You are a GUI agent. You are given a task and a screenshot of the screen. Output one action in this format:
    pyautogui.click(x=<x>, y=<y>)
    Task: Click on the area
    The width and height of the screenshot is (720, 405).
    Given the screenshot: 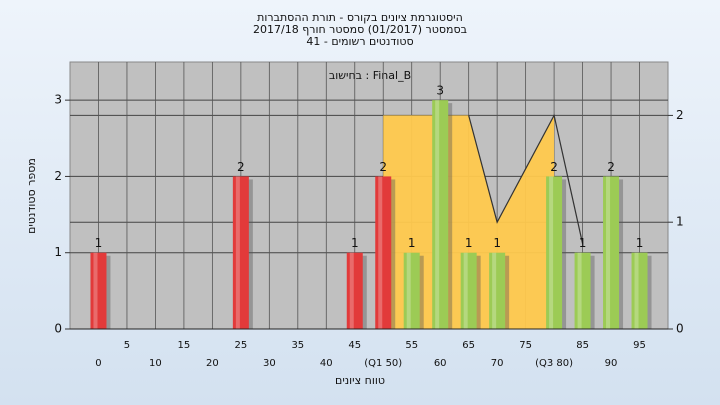 What is the action you would take?
    pyautogui.click(x=469, y=222)
    